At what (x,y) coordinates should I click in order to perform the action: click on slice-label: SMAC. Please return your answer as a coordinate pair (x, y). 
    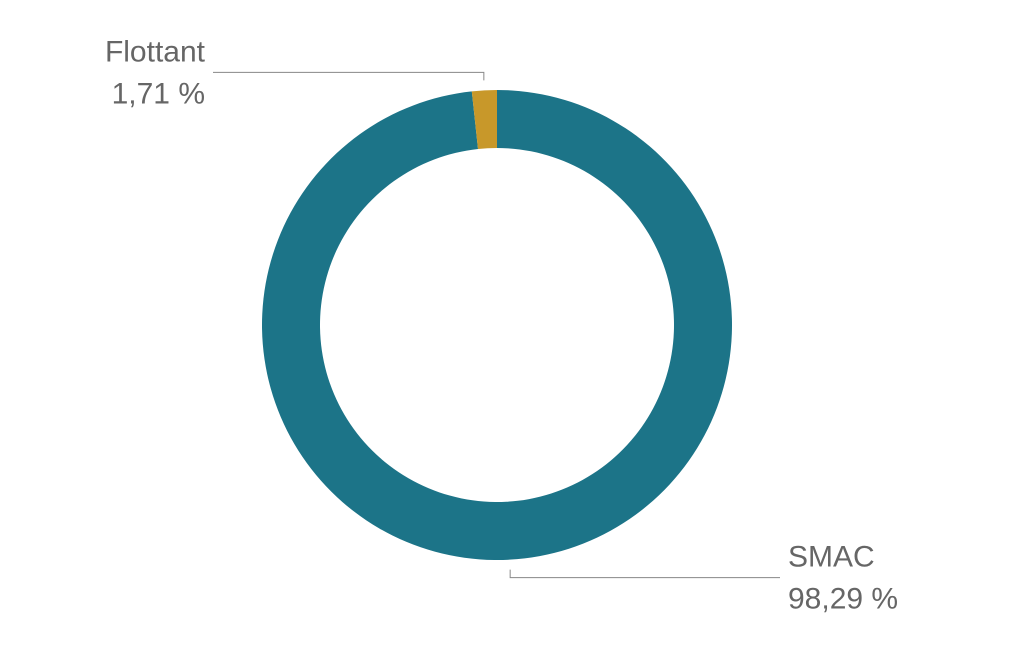
    Looking at the image, I should click on (831, 557).